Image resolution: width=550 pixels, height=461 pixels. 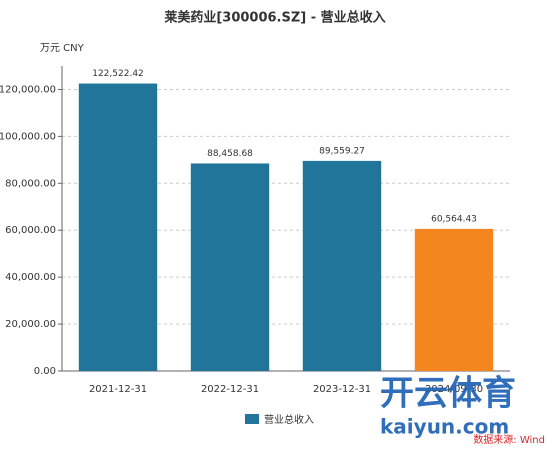 I want to click on watermark-site: kaiyun.com, so click(x=444, y=427).